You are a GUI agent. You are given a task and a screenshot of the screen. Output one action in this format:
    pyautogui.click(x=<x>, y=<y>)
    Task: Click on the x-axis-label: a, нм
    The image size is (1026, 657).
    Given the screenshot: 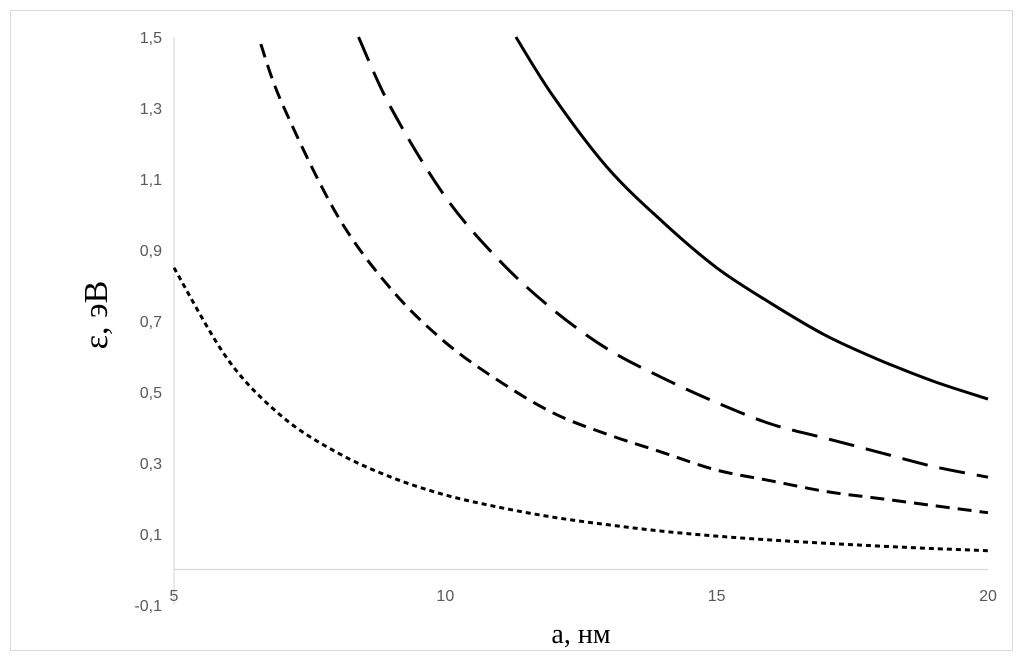 What is the action you would take?
    pyautogui.click(x=580, y=634)
    